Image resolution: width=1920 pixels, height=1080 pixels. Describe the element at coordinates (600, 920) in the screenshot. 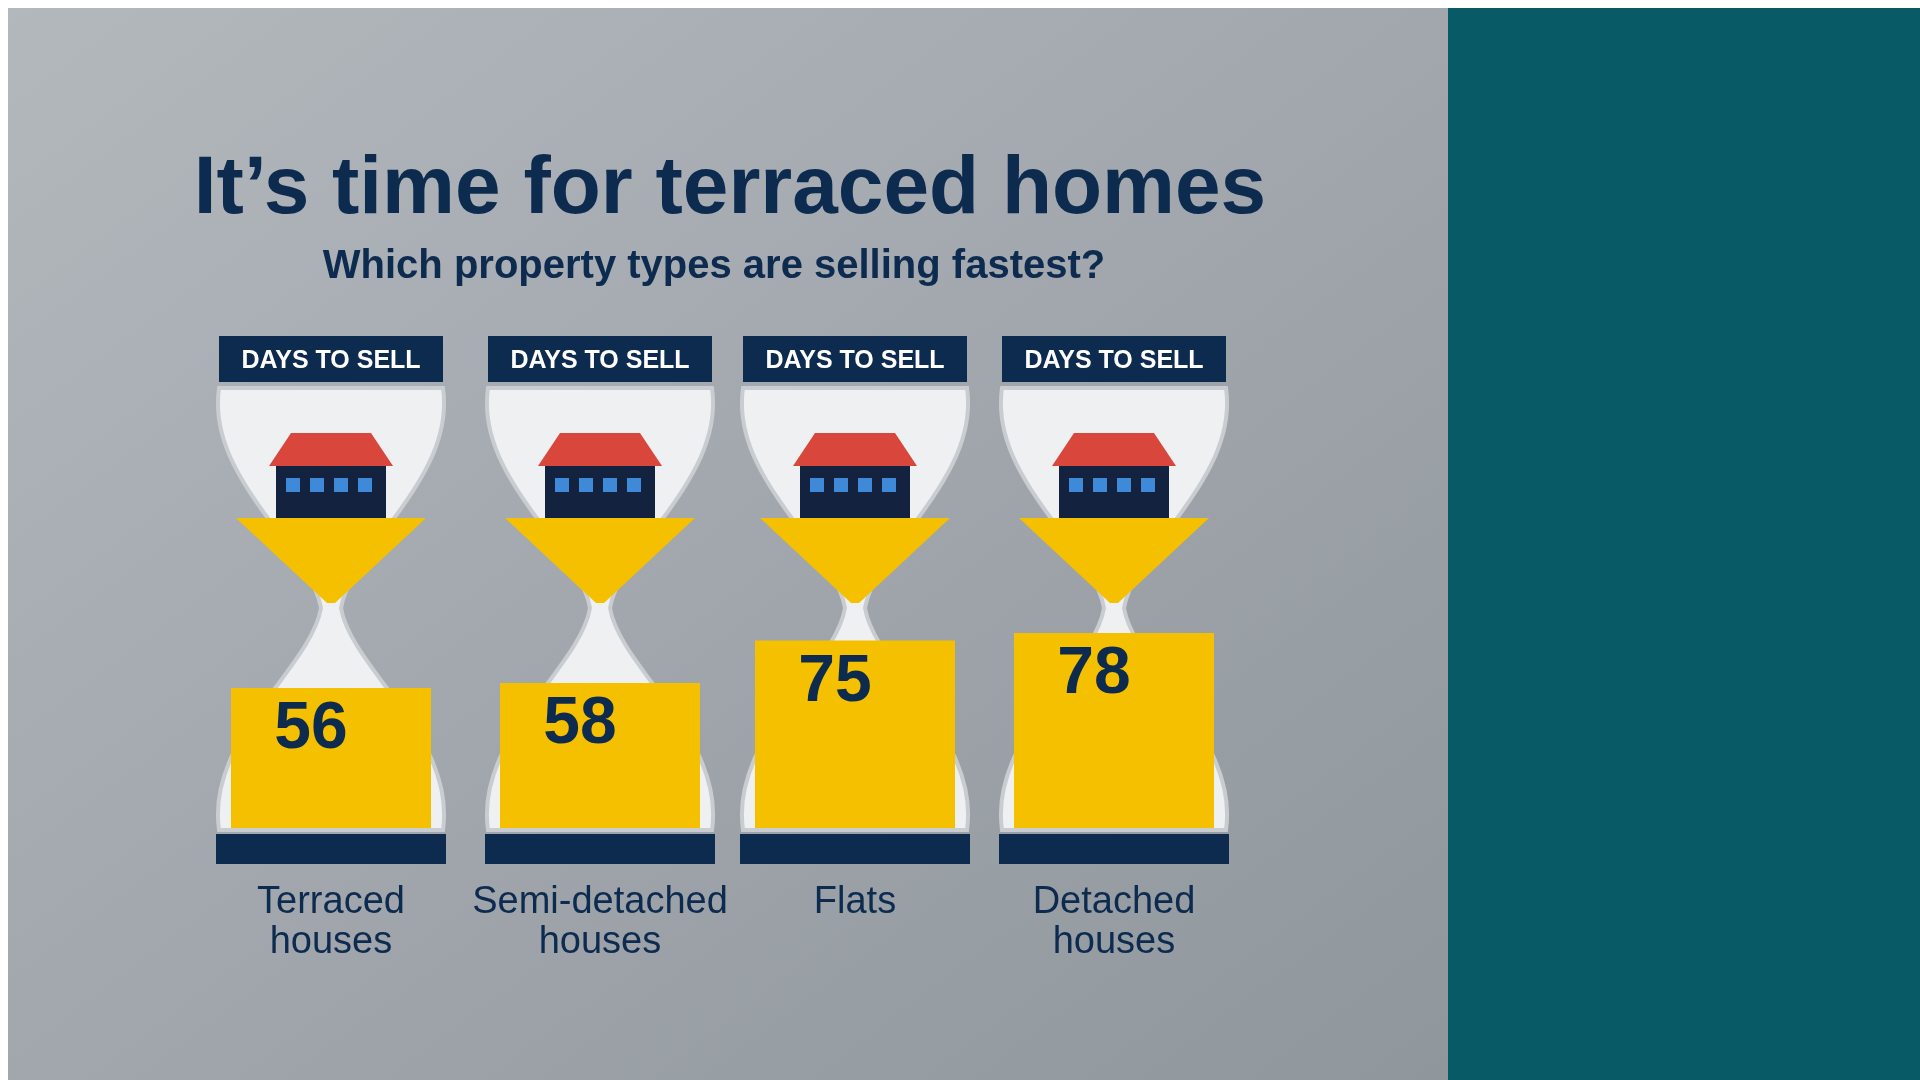

I see `x-tick-label: Semi-detached houses` at that location.